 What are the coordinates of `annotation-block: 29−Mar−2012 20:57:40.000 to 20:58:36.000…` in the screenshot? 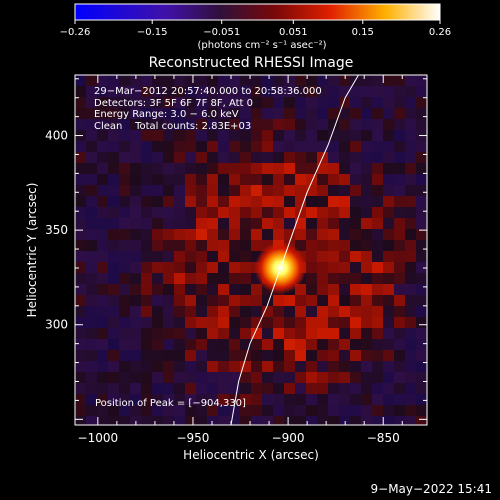 It's located at (208, 109).